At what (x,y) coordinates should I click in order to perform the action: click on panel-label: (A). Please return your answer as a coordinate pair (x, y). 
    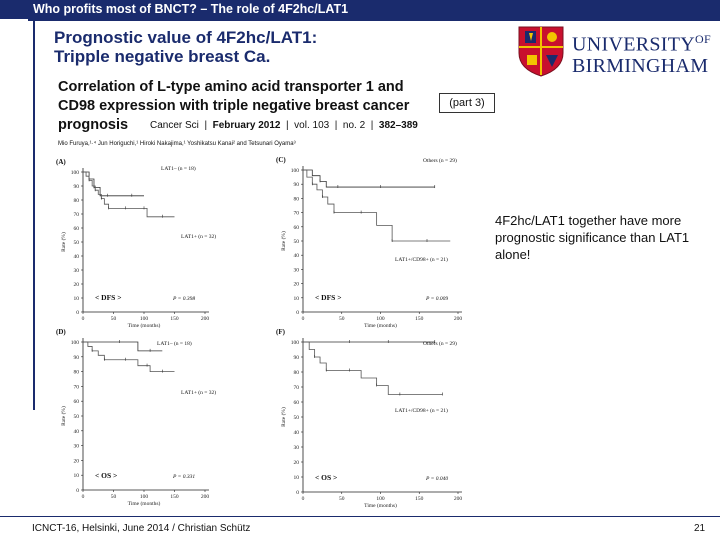
    Looking at the image, I should click on (61, 162).